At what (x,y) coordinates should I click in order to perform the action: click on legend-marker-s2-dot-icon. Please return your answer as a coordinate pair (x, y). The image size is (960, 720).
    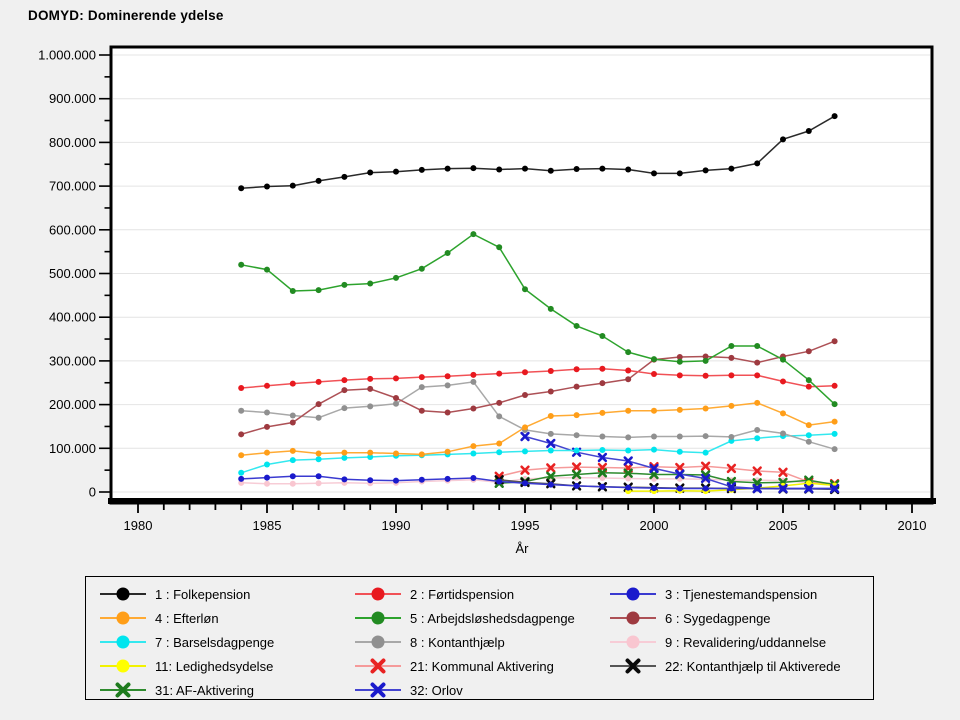
    Looking at the image, I should click on (378, 594).